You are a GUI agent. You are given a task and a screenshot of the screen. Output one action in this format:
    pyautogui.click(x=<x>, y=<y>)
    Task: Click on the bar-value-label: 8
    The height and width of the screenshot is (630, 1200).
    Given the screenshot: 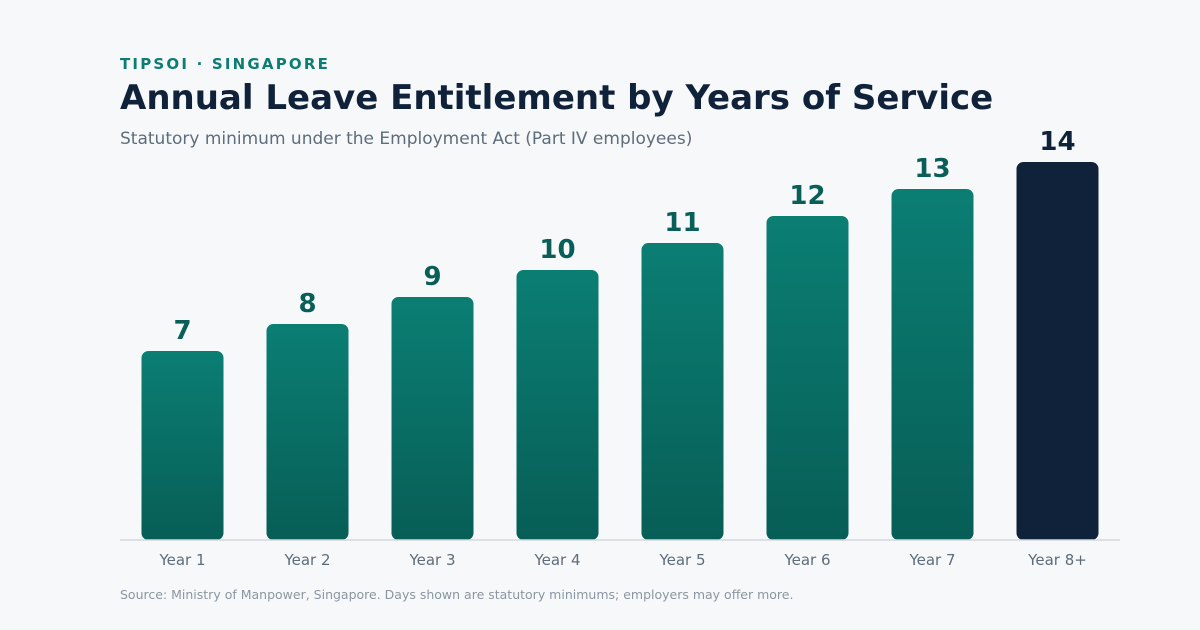 What is the action you would take?
    pyautogui.click(x=307, y=304)
    